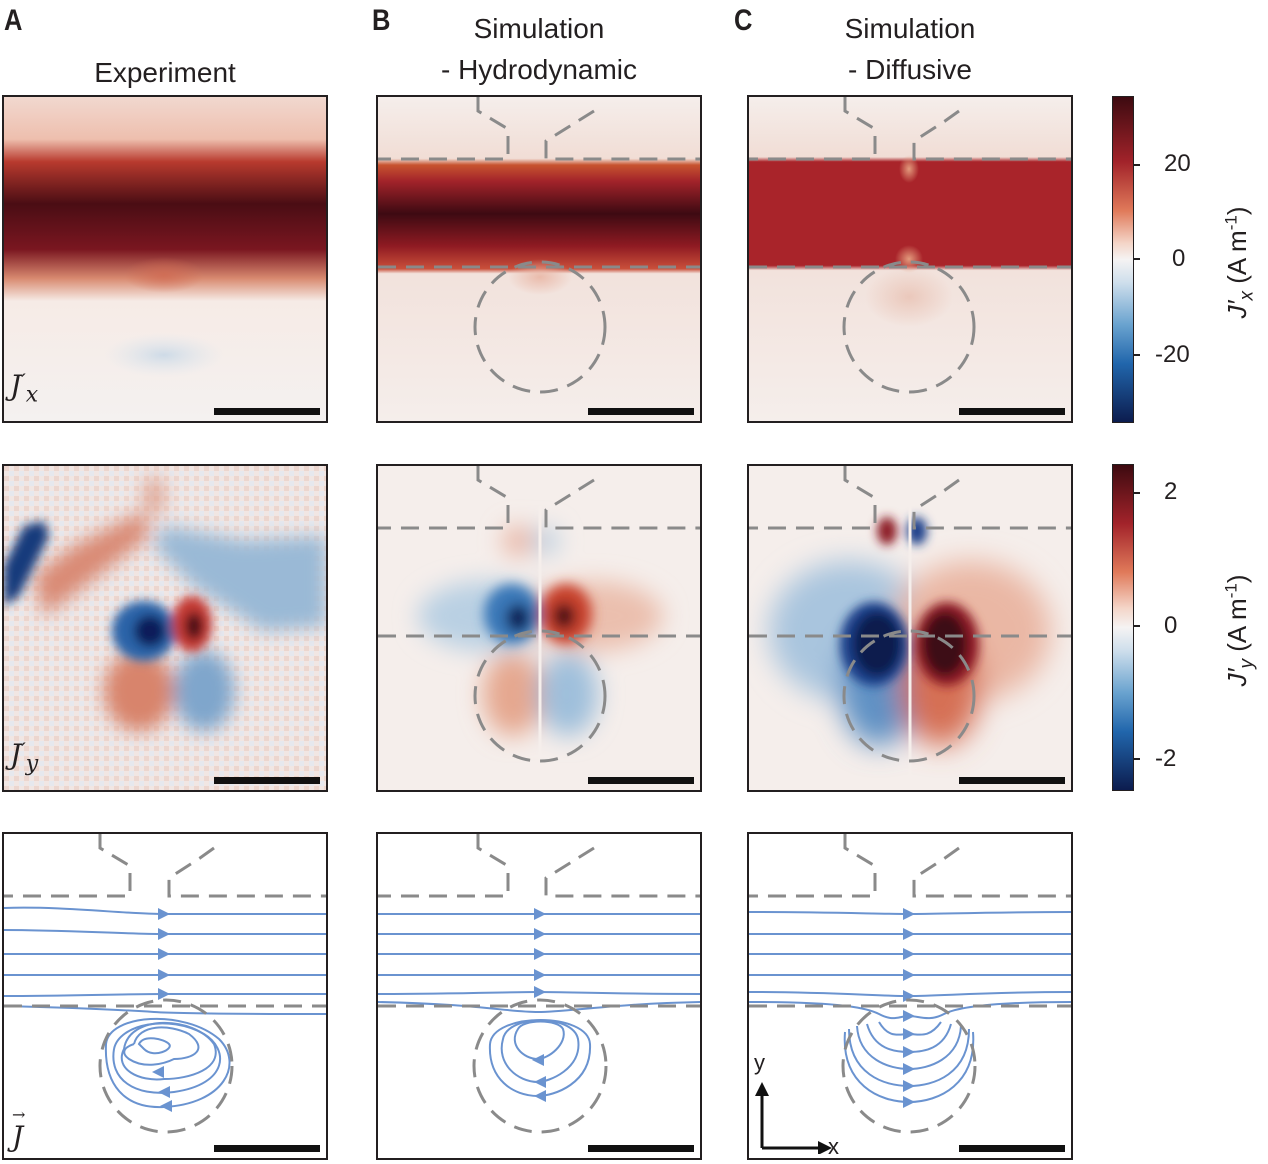 This screenshot has width=1268, height=1164. I want to click on colorbar-jx-tick-neg20: -20, so click(1172, 354).